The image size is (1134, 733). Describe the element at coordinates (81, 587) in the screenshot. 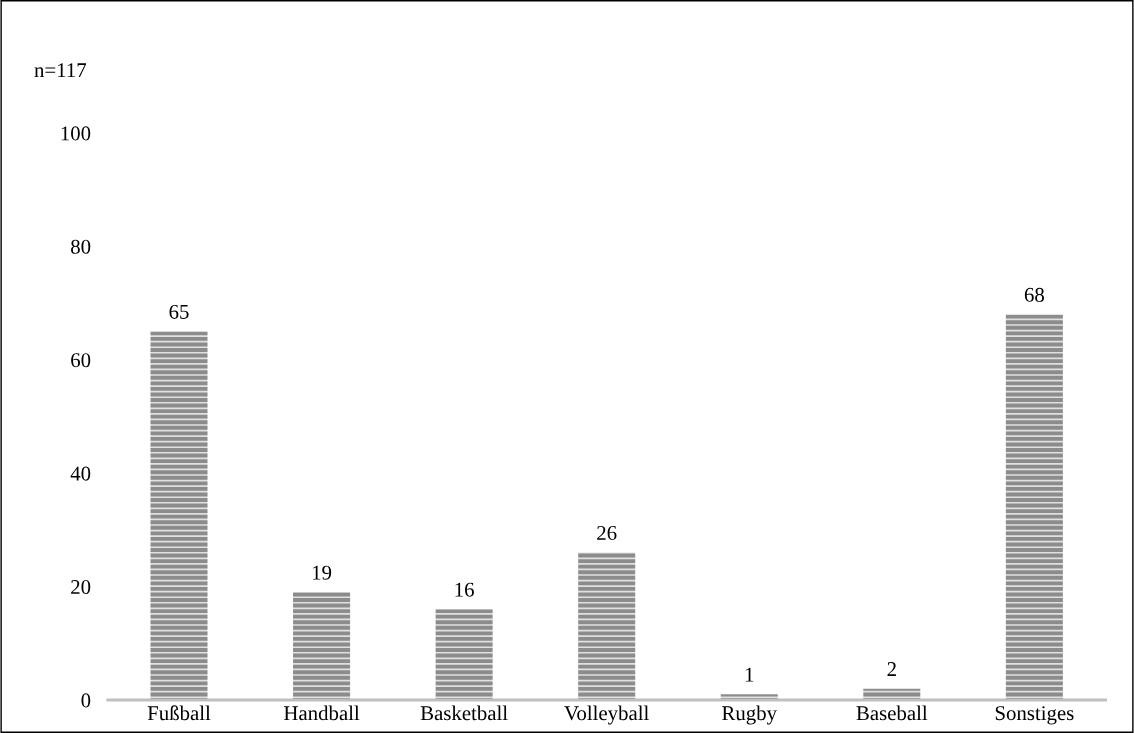

I see `y-tick-label: 20` at that location.